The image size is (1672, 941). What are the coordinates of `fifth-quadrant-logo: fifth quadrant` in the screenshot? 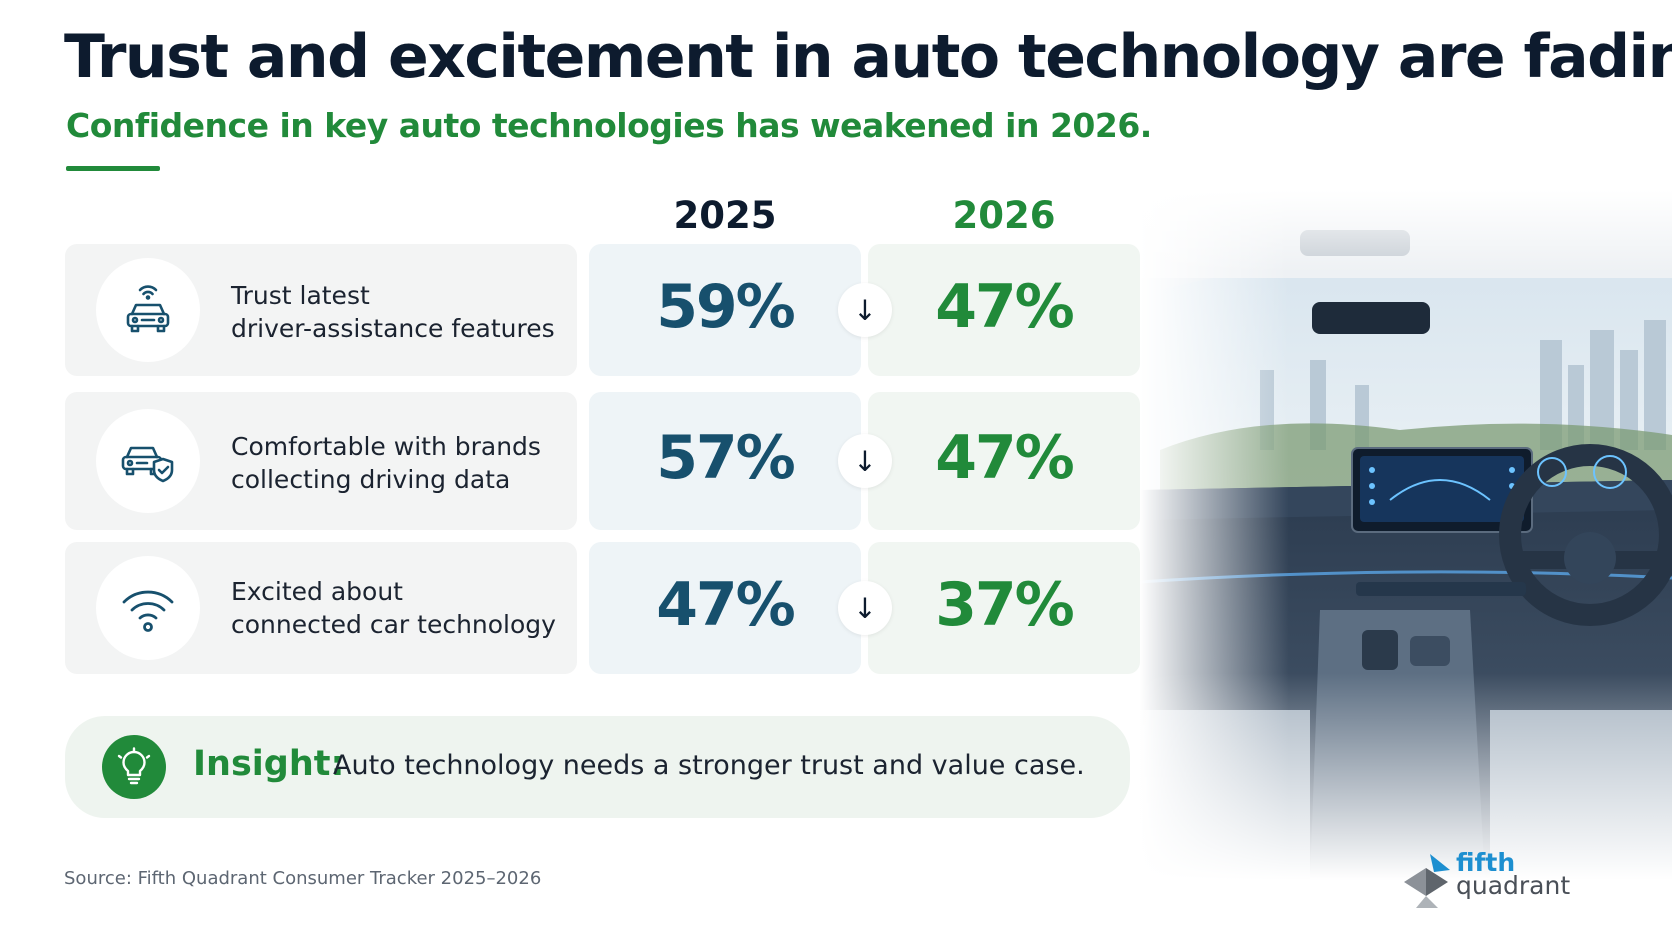 It's located at (1487, 878).